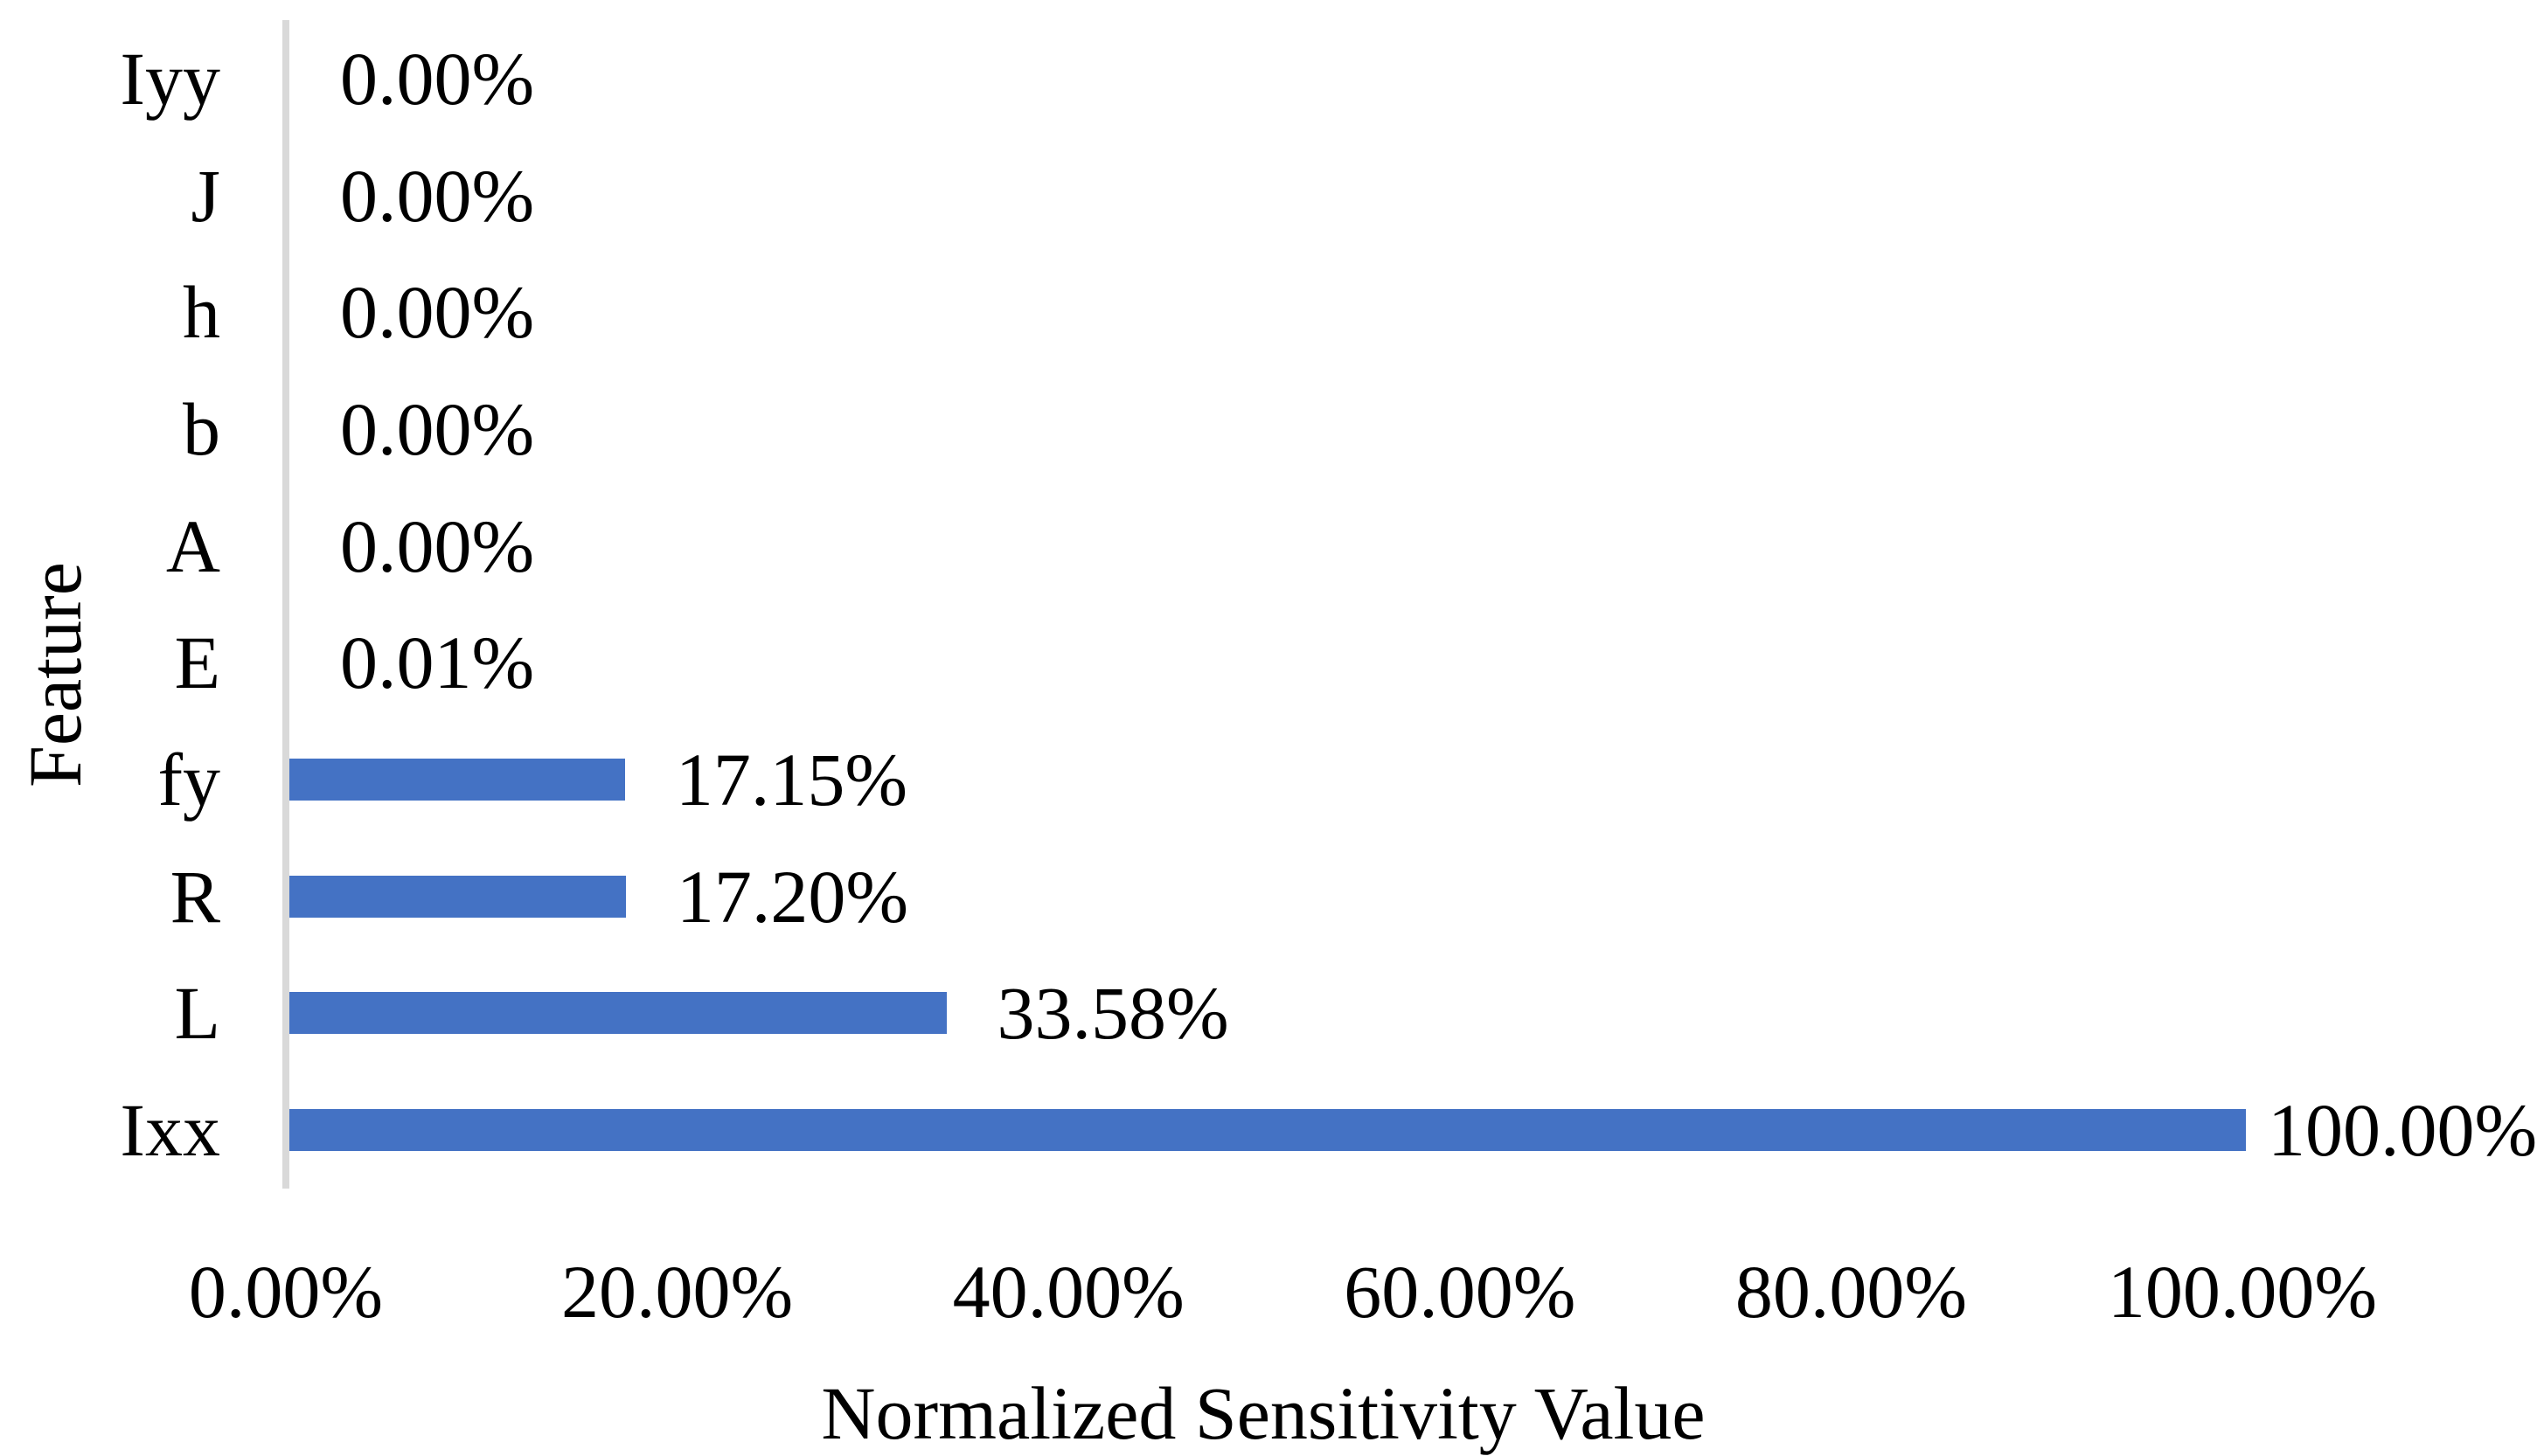 The image size is (2537, 1456). I want to click on category-label-b: b, so click(201, 428).